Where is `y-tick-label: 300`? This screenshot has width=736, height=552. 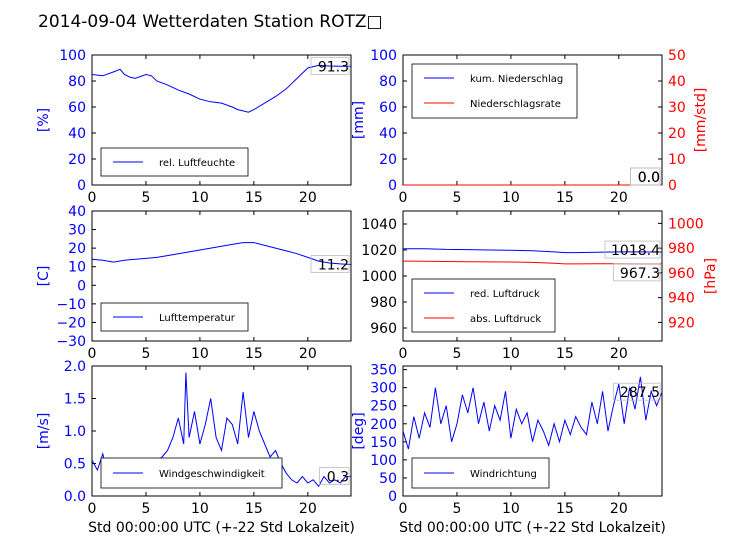 y-tick-label: 300 is located at coordinates (383, 389).